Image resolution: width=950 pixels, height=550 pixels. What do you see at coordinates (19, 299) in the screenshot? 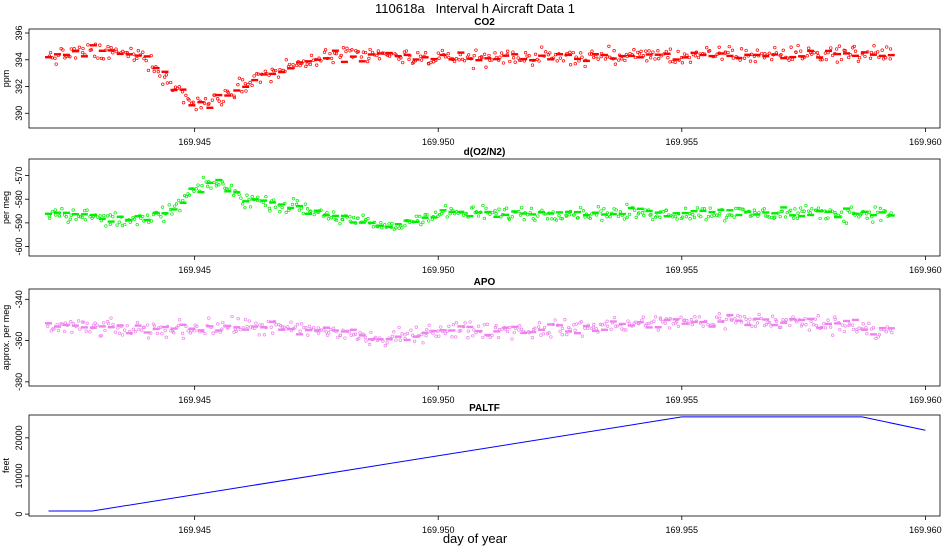
I see `y-tick-label: -340` at bounding box center [19, 299].